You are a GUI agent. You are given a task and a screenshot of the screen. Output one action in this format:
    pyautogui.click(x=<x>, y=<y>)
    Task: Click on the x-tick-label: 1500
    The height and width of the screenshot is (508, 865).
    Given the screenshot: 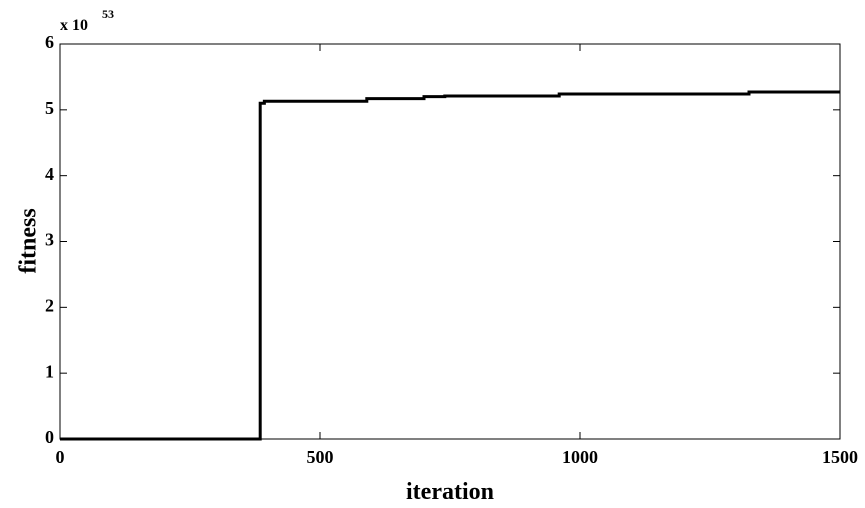 What is the action you would take?
    pyautogui.click(x=840, y=457)
    